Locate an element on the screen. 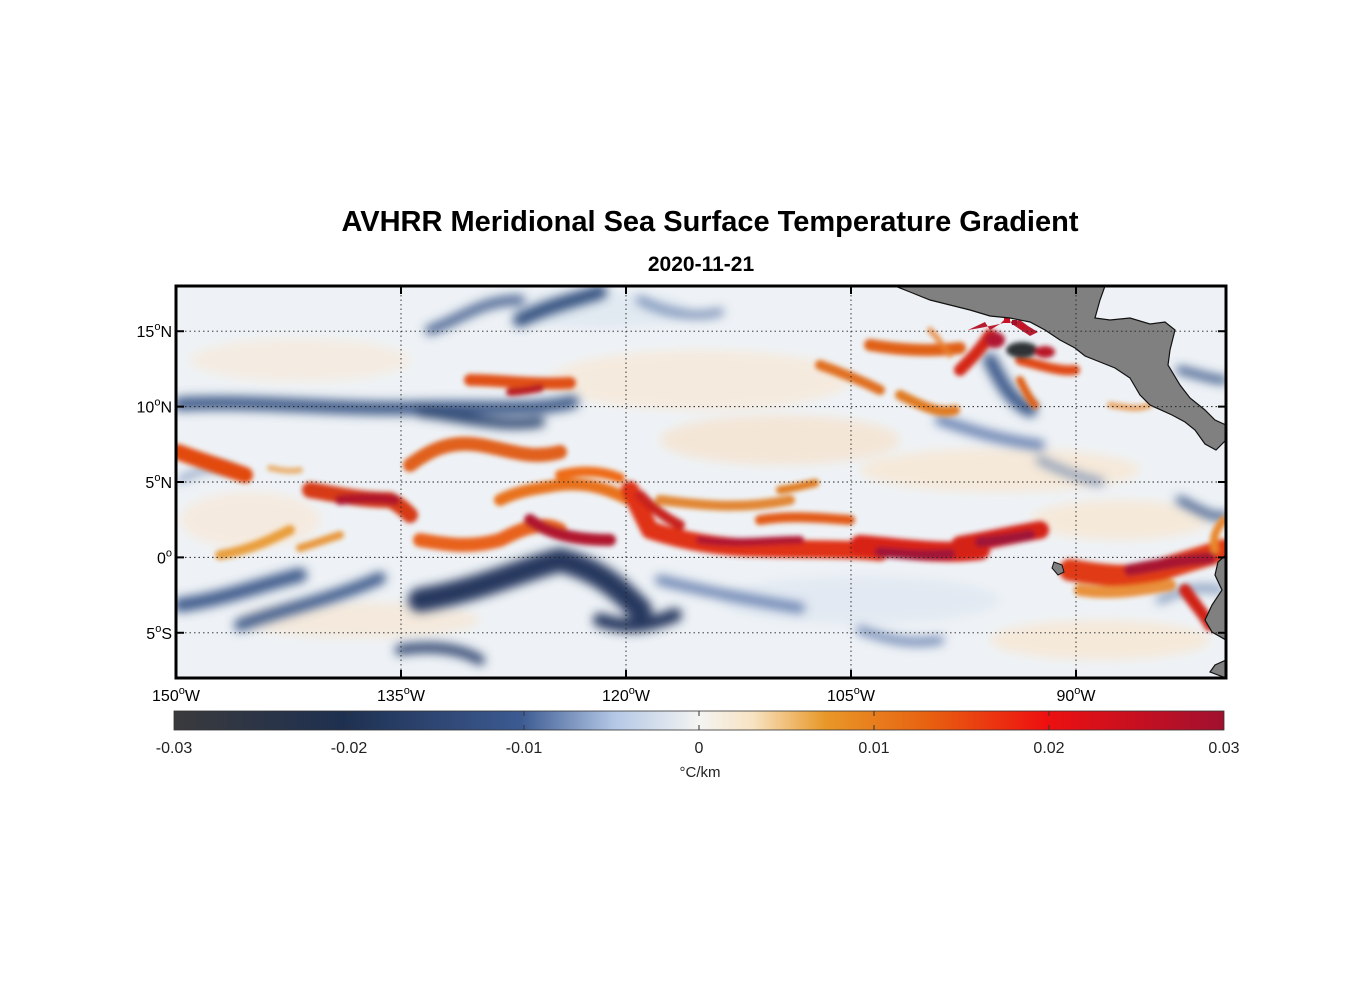  lat-tick-label: 5oS is located at coordinates (159, 633).